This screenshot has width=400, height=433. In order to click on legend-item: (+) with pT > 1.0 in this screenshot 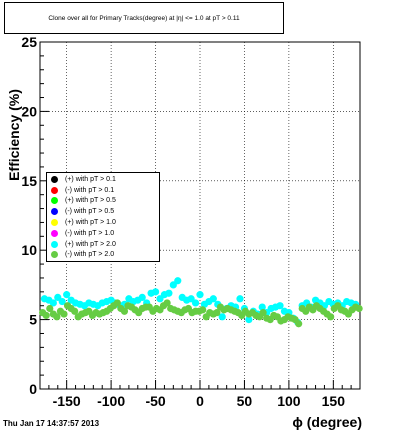, I will do `click(105, 222)`.